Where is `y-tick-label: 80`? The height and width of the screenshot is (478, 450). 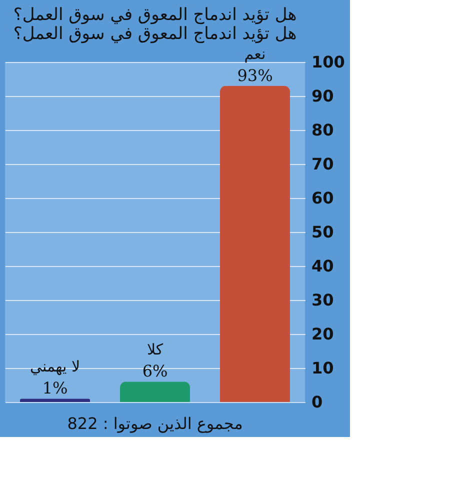
y-tick-label: 80 is located at coordinates (323, 130).